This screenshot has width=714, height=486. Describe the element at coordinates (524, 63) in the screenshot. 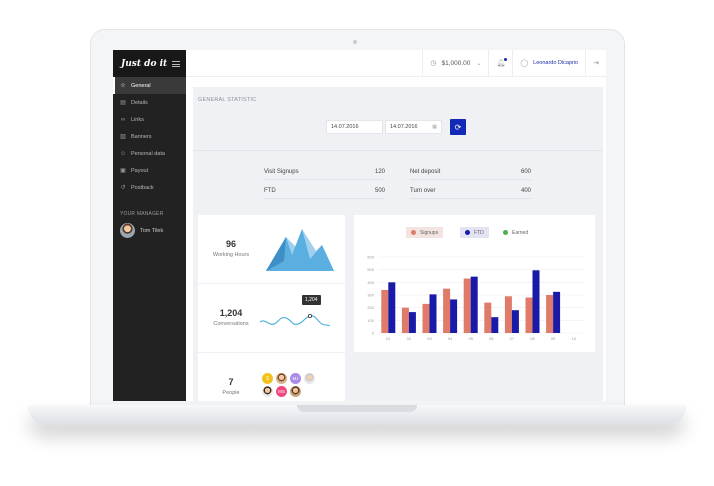

I see `user-icon: ◯` at that location.